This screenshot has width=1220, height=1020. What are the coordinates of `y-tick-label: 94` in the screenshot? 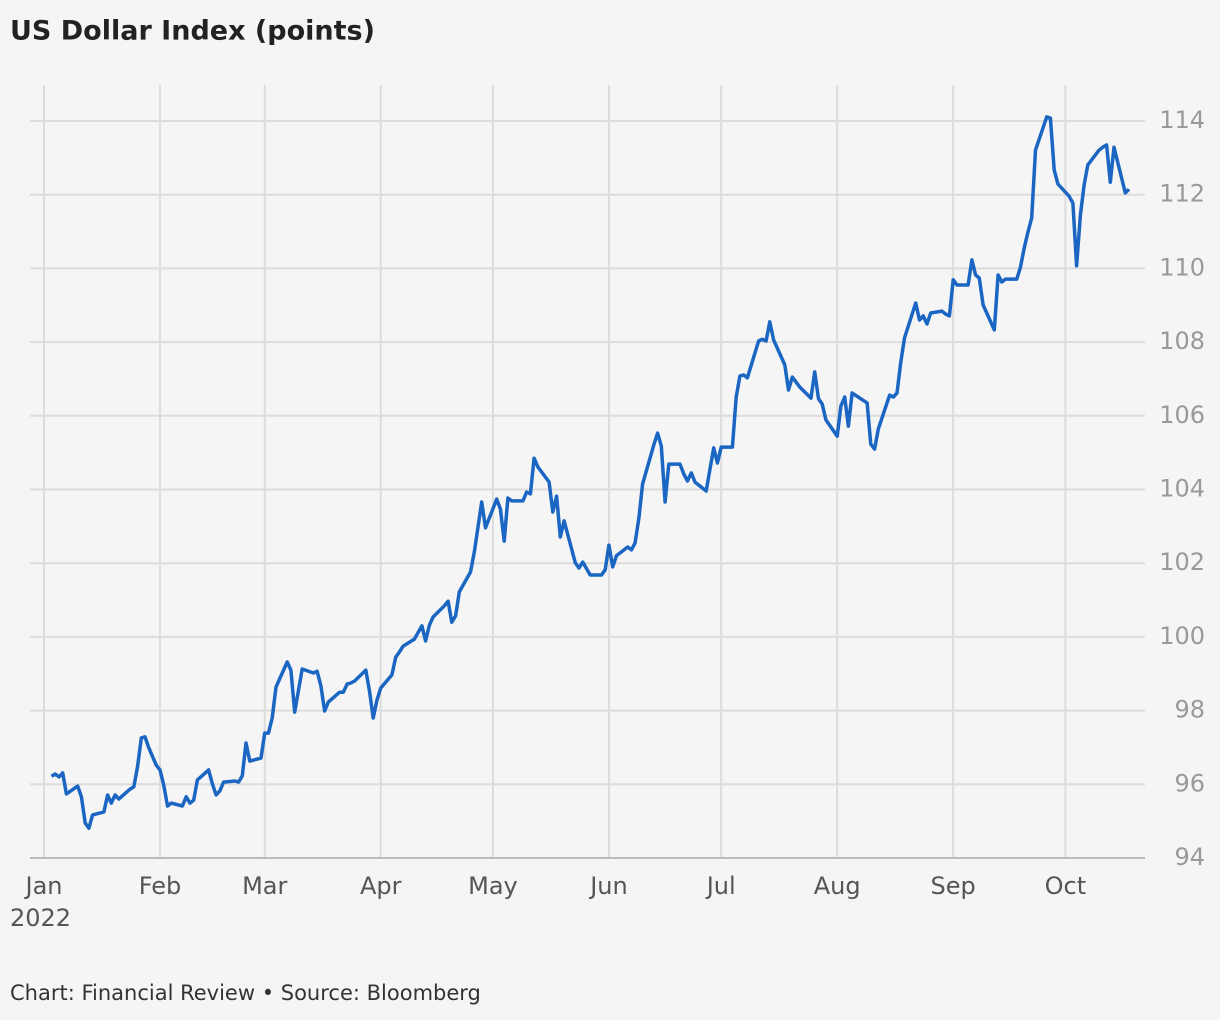 It's located at (1189, 857).